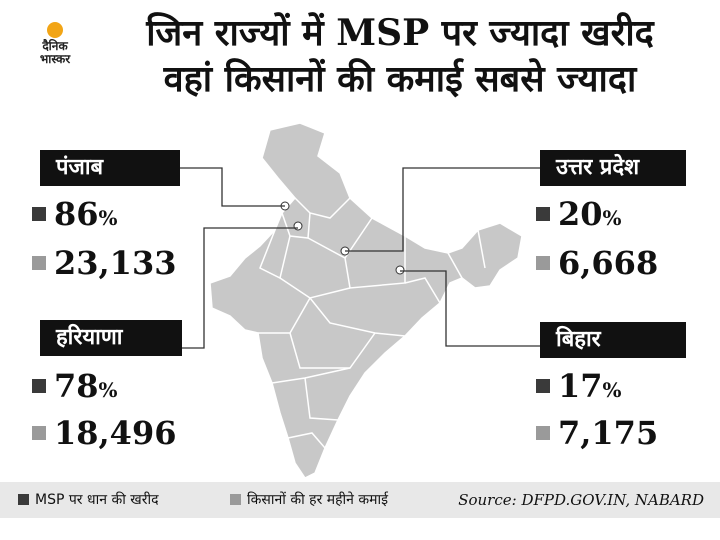  I want to click on state-label-punjab: पंजाब, so click(110, 168).